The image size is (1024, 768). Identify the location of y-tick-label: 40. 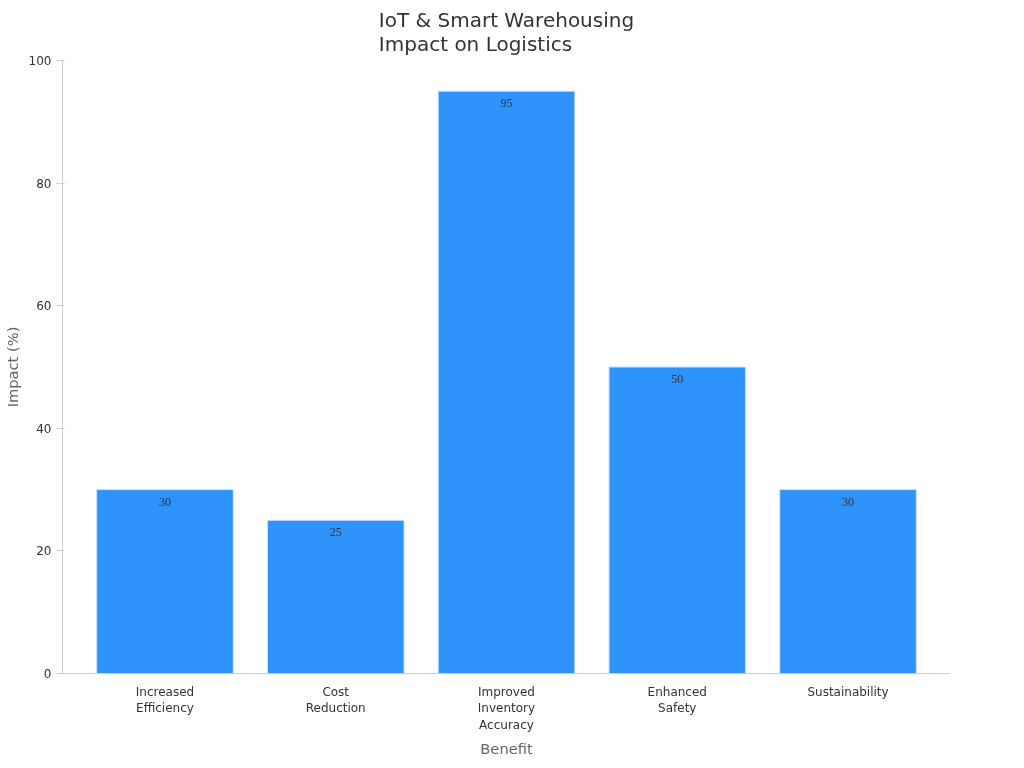
(44, 428).